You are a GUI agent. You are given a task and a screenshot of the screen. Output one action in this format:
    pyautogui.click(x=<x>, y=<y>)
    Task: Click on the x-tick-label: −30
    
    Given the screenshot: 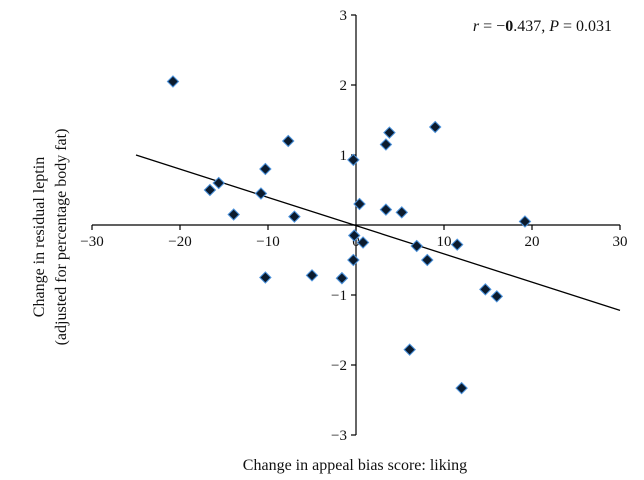 What is the action you would take?
    pyautogui.click(x=91, y=242)
    